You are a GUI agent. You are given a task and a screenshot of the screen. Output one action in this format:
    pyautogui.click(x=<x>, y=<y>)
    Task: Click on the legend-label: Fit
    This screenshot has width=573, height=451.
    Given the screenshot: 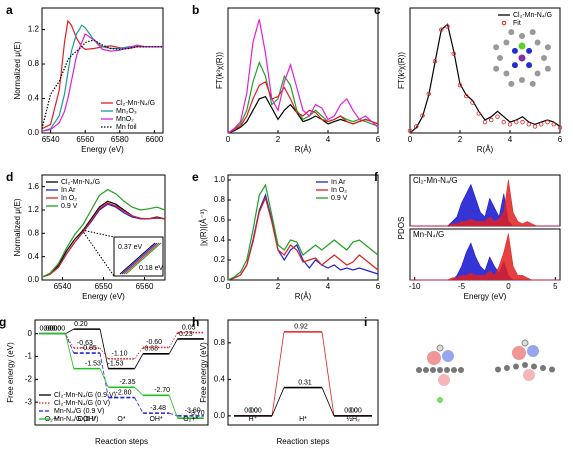 What is the action you would take?
    pyautogui.click(x=517, y=23)
    